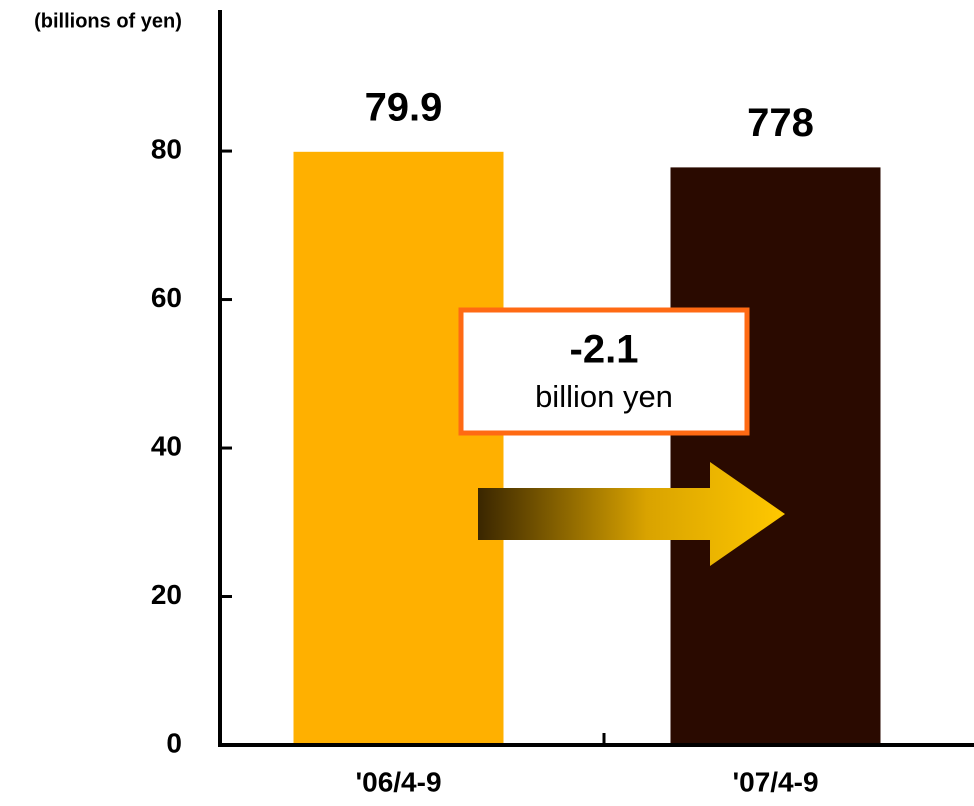  What do you see at coordinates (404, 107) in the screenshot?
I see `value-label: 79.9` at bounding box center [404, 107].